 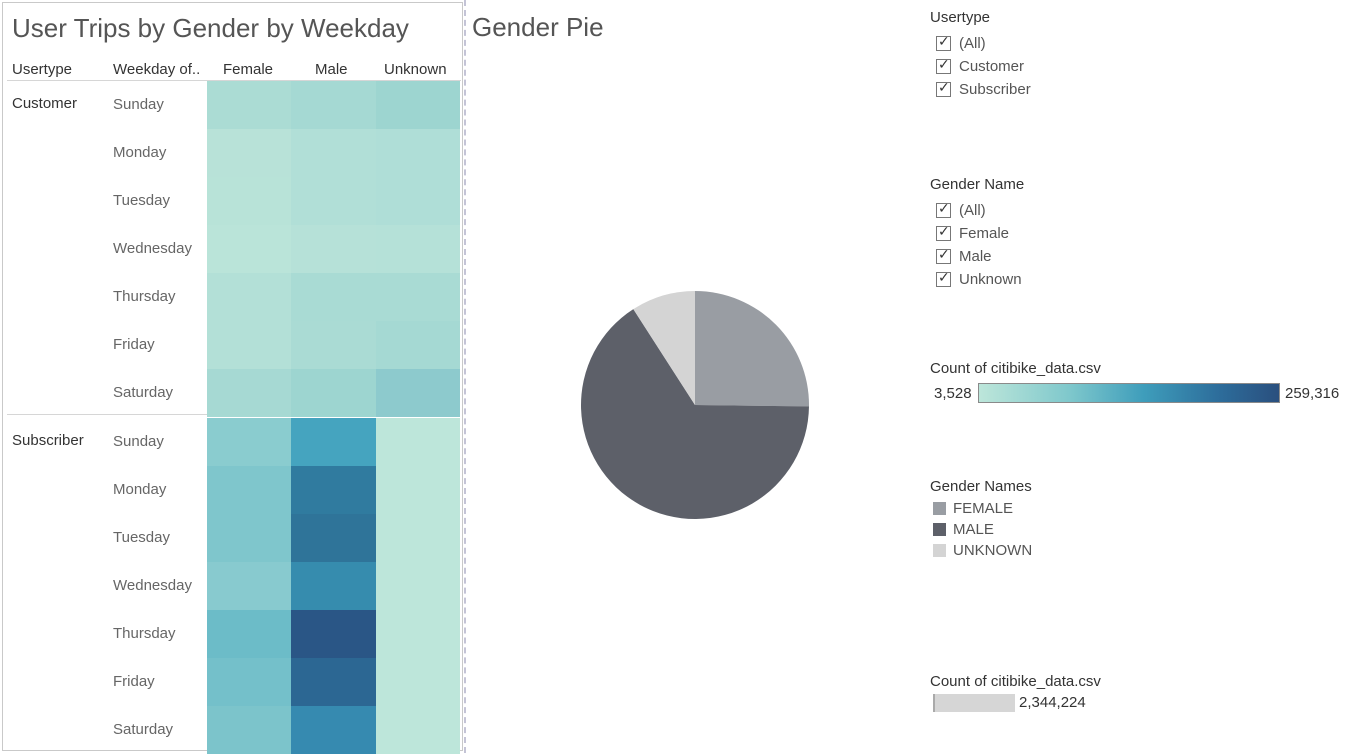 I want to click on gender-filter-male-label: Male, so click(x=975, y=256).